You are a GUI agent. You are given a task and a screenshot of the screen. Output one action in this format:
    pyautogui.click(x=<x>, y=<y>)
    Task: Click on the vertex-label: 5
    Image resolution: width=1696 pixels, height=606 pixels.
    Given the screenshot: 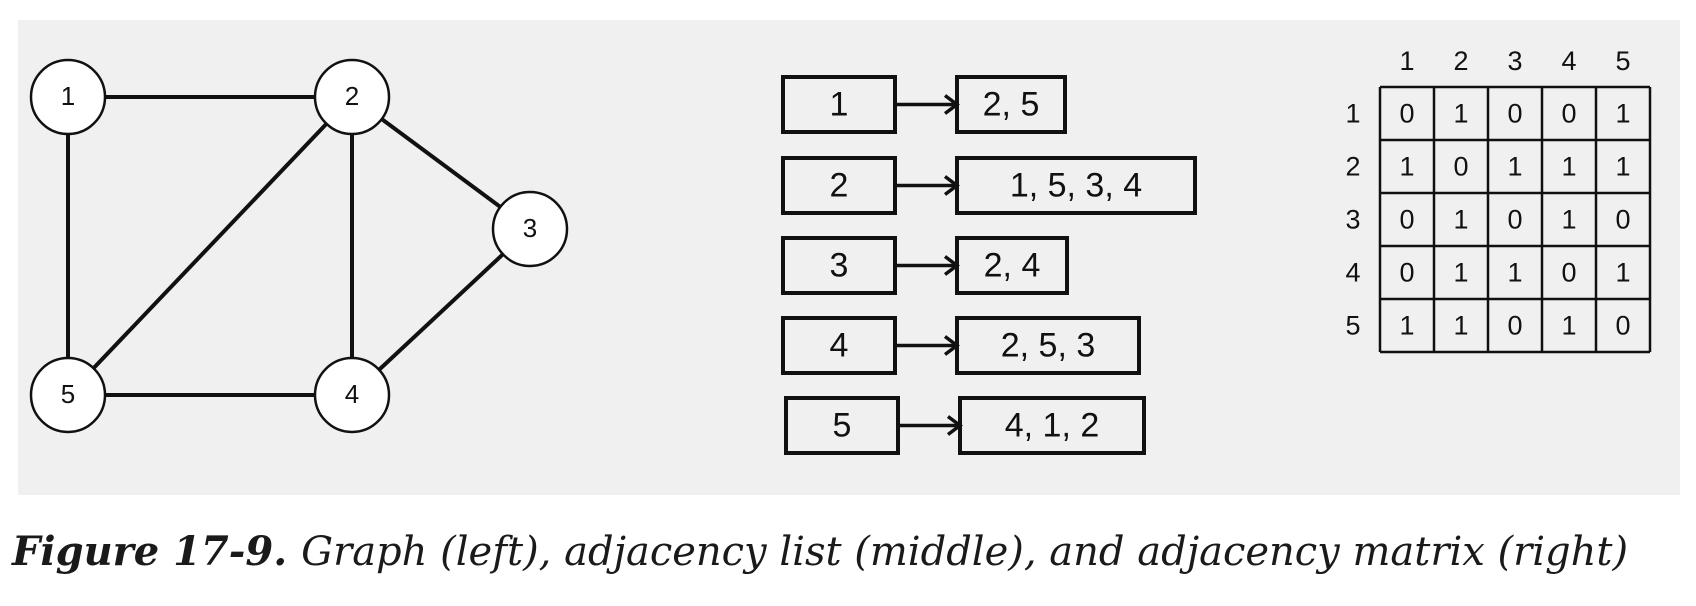 What is the action you would take?
    pyautogui.click(x=842, y=425)
    